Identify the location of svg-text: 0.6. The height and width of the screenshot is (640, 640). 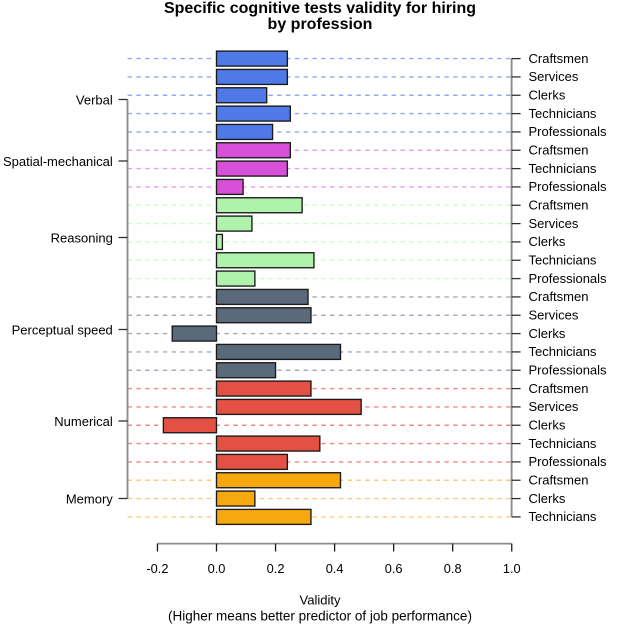
(394, 568).